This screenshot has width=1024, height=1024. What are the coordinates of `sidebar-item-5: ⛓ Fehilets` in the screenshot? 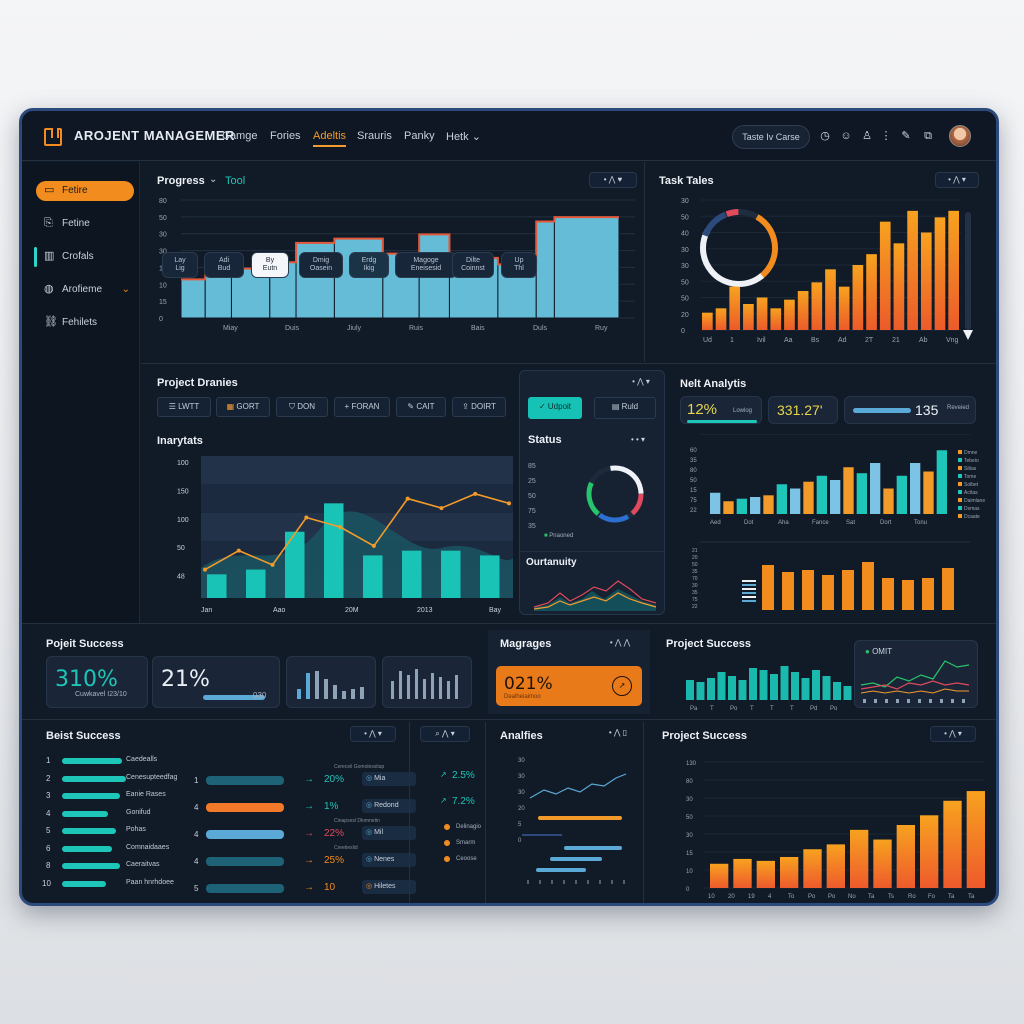 It's located at (85, 323).